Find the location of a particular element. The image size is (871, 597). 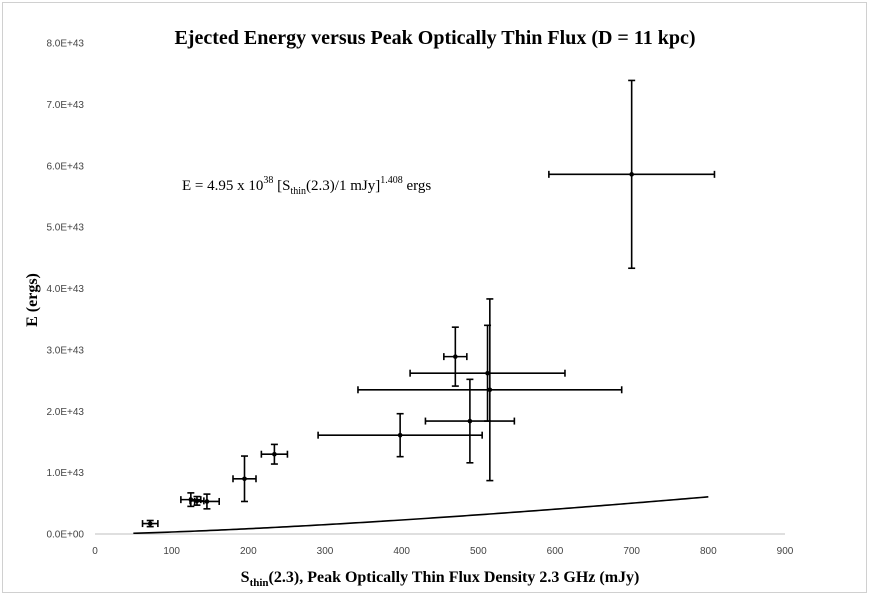

eq-suffix: ergs is located at coordinates (417, 186).